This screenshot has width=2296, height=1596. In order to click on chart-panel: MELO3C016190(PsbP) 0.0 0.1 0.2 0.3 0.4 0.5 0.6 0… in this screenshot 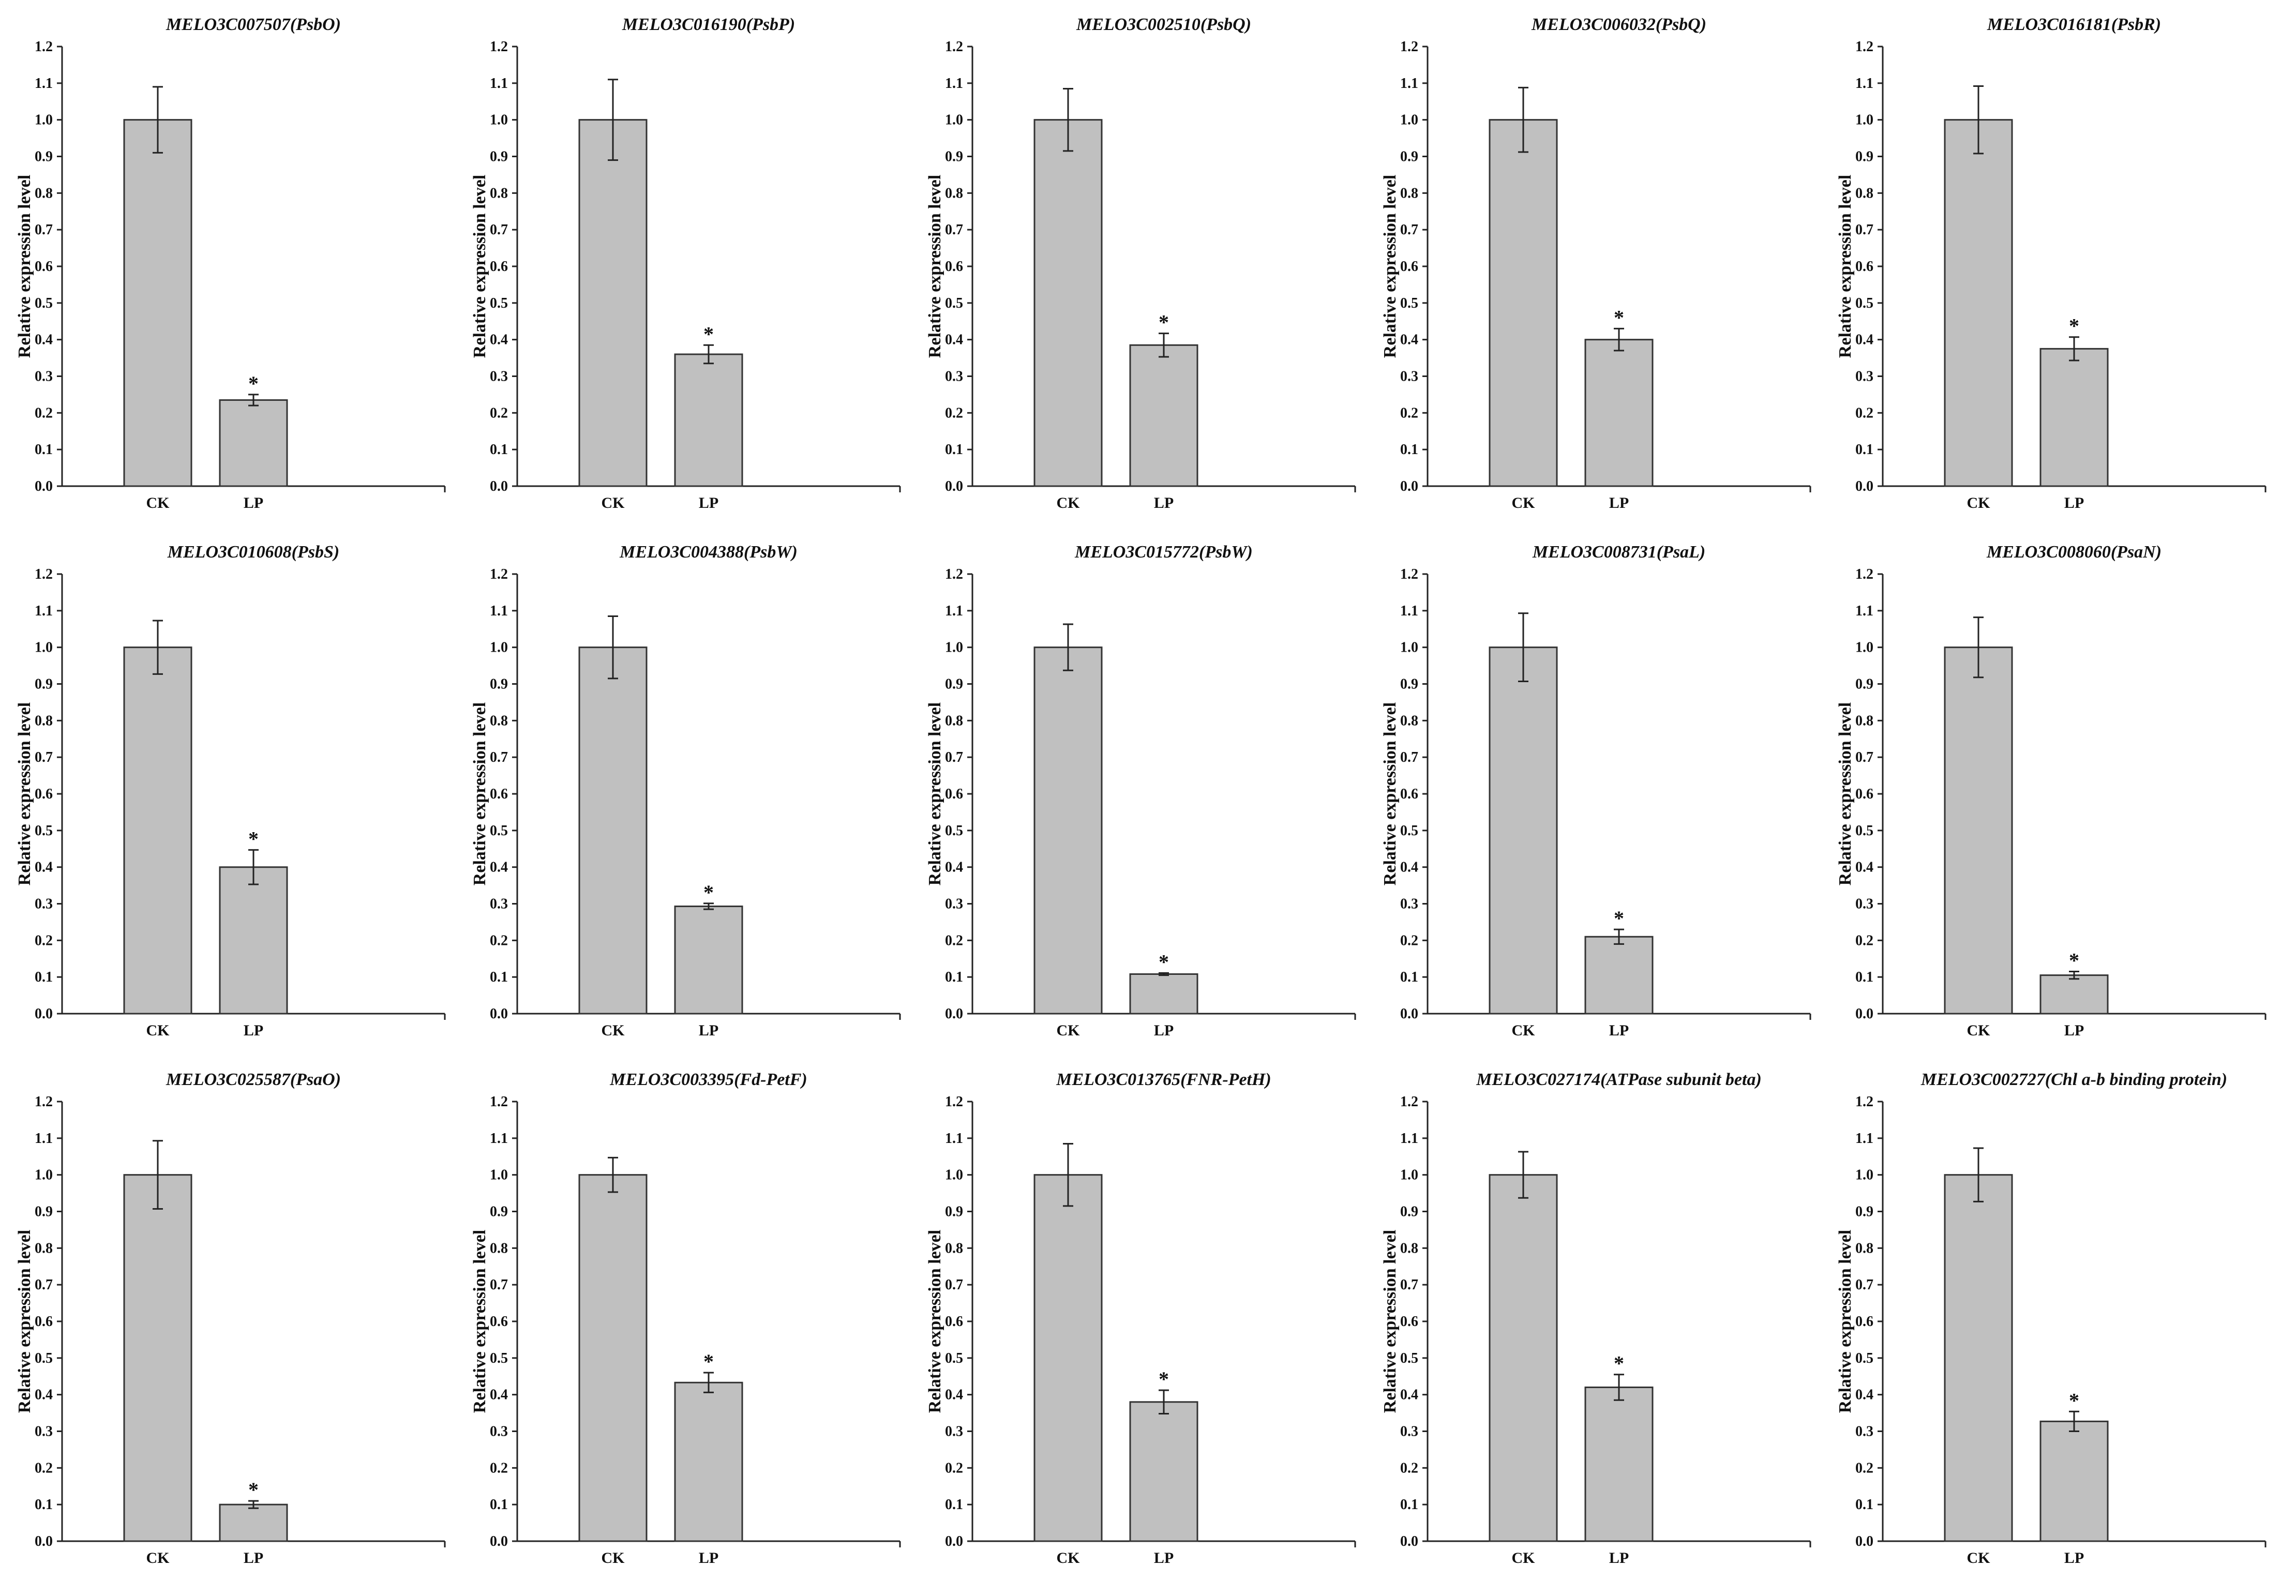, I will do `click(685, 263)`.